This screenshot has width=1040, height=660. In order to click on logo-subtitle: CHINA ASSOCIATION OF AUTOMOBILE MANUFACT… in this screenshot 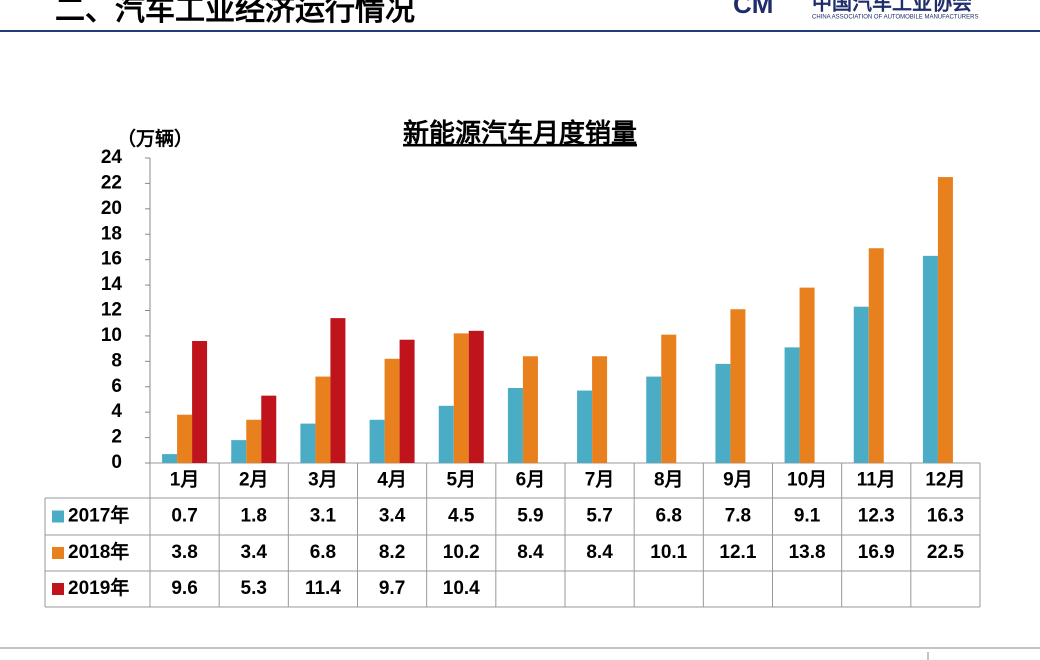, I will do `click(895, 18)`.